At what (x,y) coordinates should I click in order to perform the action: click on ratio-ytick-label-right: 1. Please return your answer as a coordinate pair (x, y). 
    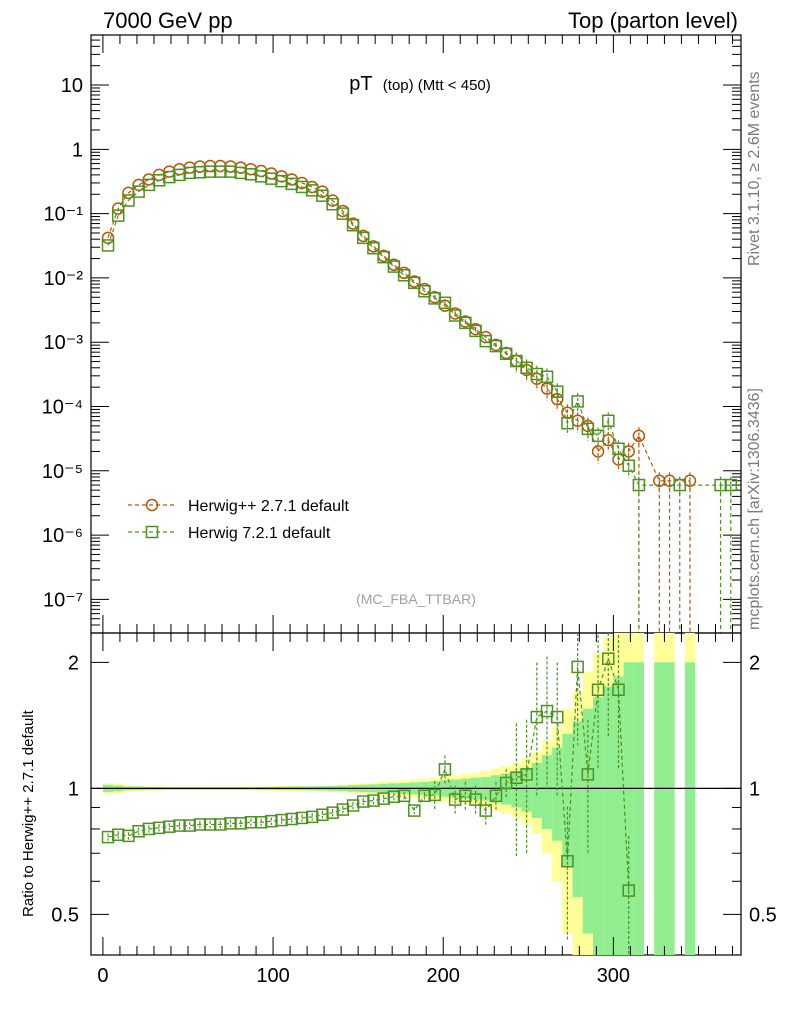
    Looking at the image, I should click on (754, 789).